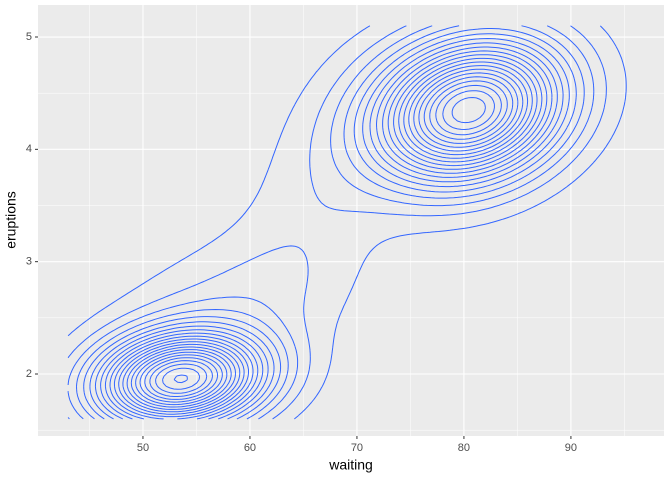  Describe the element at coordinates (29, 37) in the screenshot. I see `y-tick-label: 5` at that location.